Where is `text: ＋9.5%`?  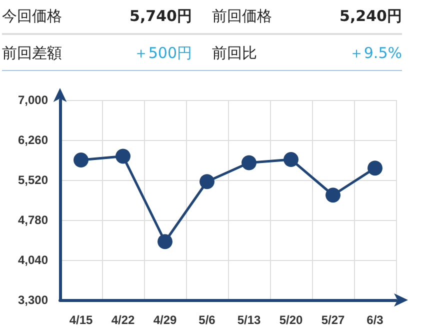 text: ＋9.5% is located at coordinates (375, 53).